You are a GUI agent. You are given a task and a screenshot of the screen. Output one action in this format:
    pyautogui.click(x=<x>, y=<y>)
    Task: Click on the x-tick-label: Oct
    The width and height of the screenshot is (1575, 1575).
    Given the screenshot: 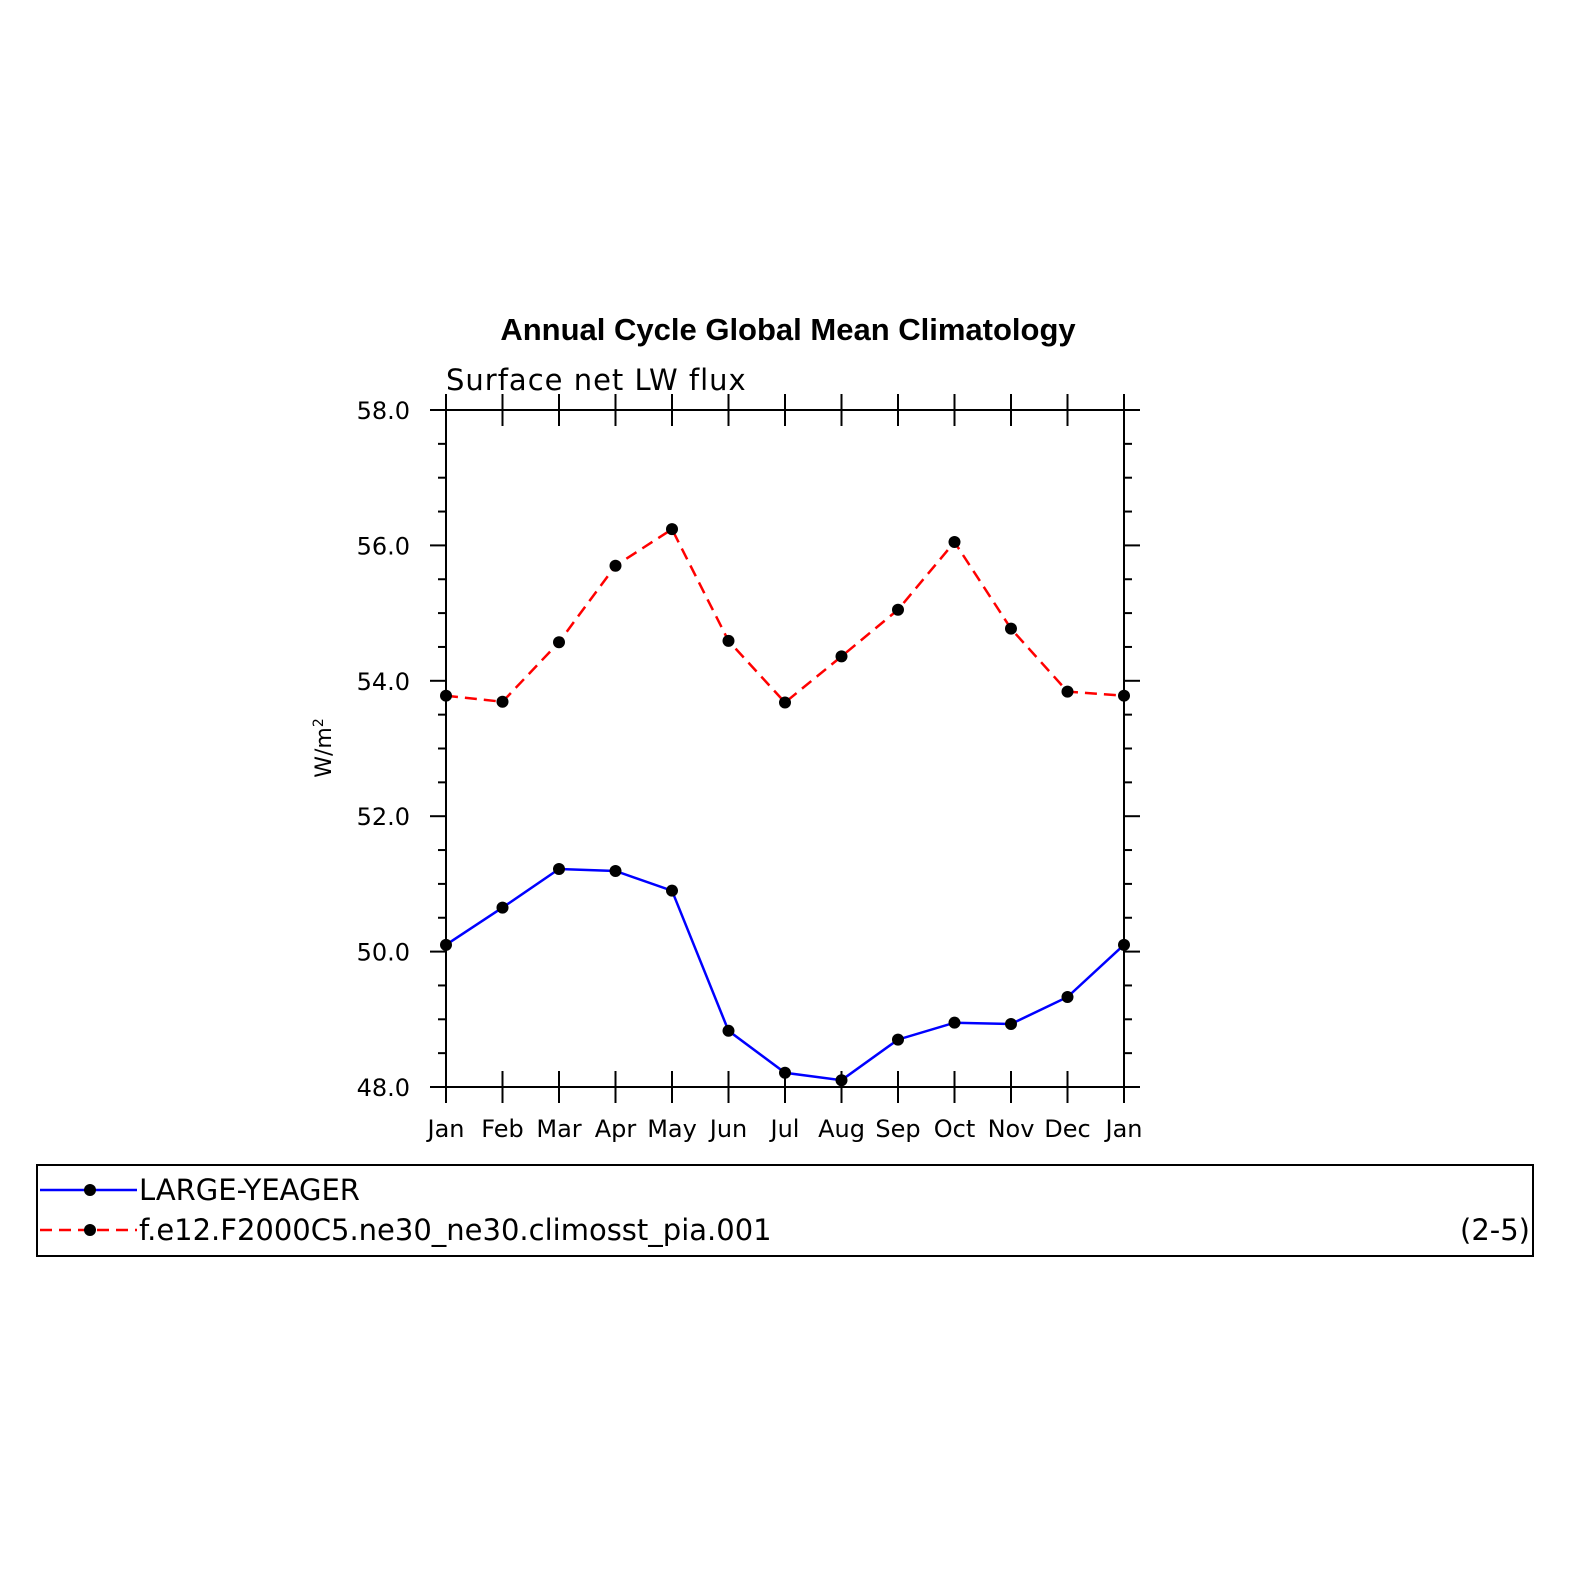 What is the action you would take?
    pyautogui.click(x=955, y=1129)
    